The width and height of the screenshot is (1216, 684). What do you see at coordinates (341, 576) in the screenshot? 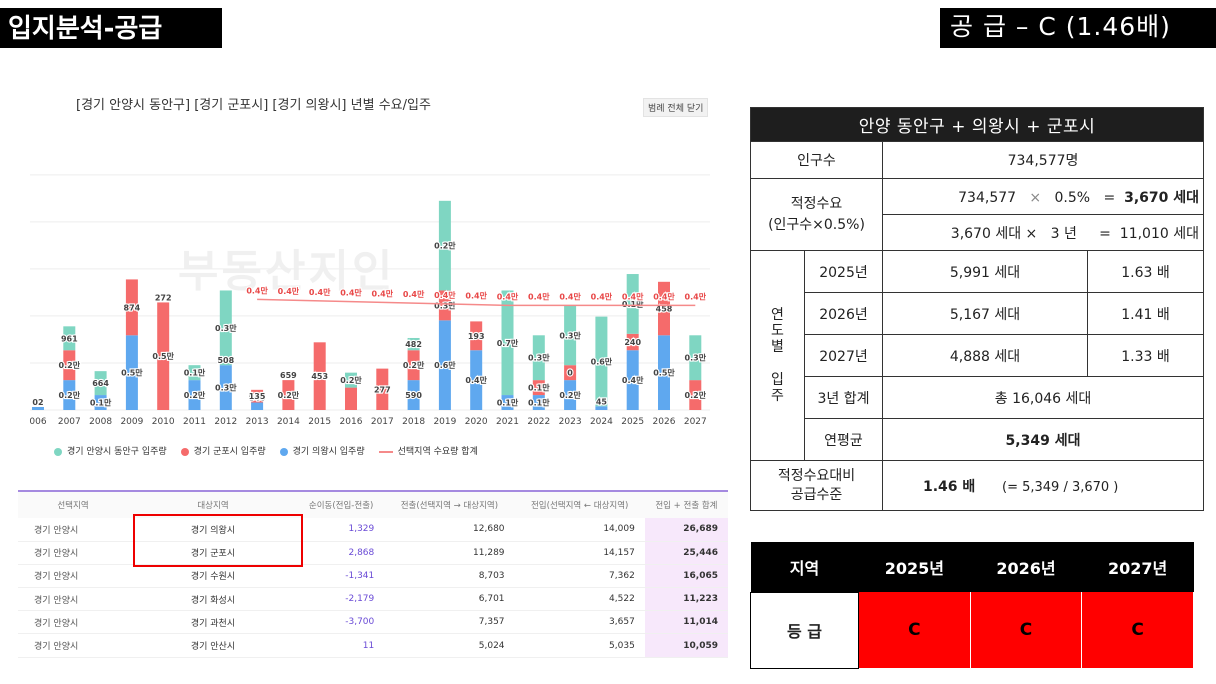
I see `table-cell: -1,341` at bounding box center [341, 576].